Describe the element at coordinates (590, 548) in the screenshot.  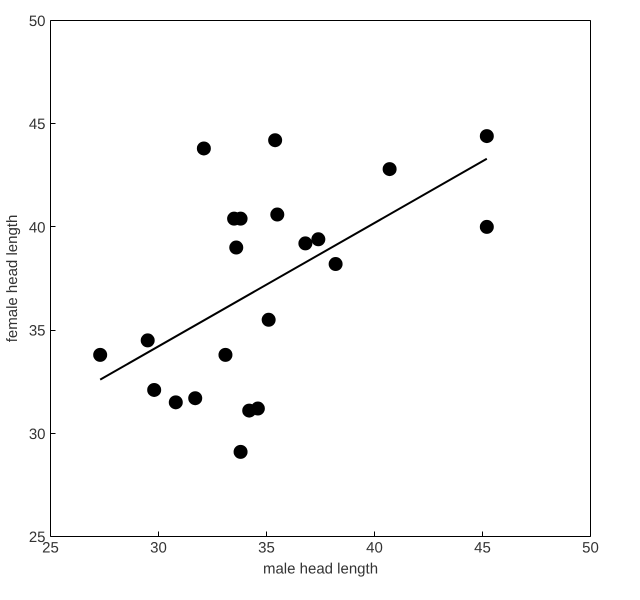
I see `x-tick-label: 50` at that location.